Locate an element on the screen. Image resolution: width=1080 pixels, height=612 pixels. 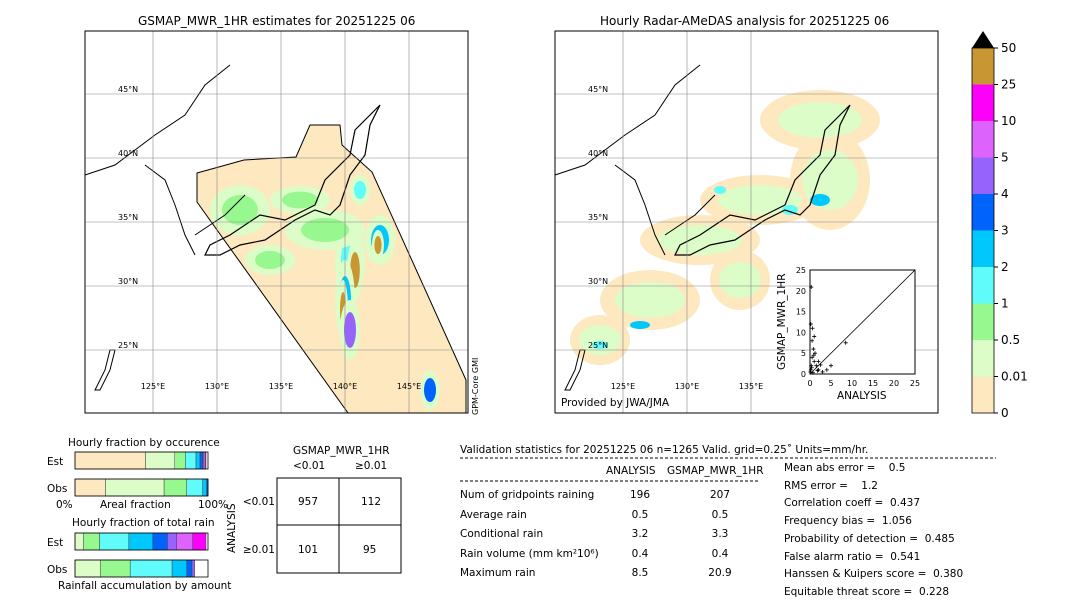
score-line: RMS error = 1.2 is located at coordinates (831, 485).